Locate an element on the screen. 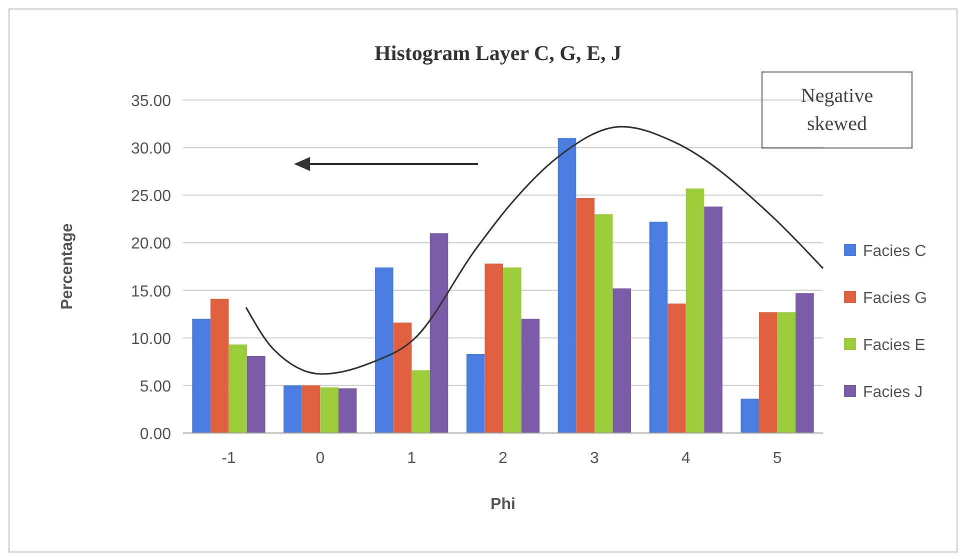 This screenshot has height=560, width=966. y-tick-label: 5.00 is located at coordinates (156, 387).